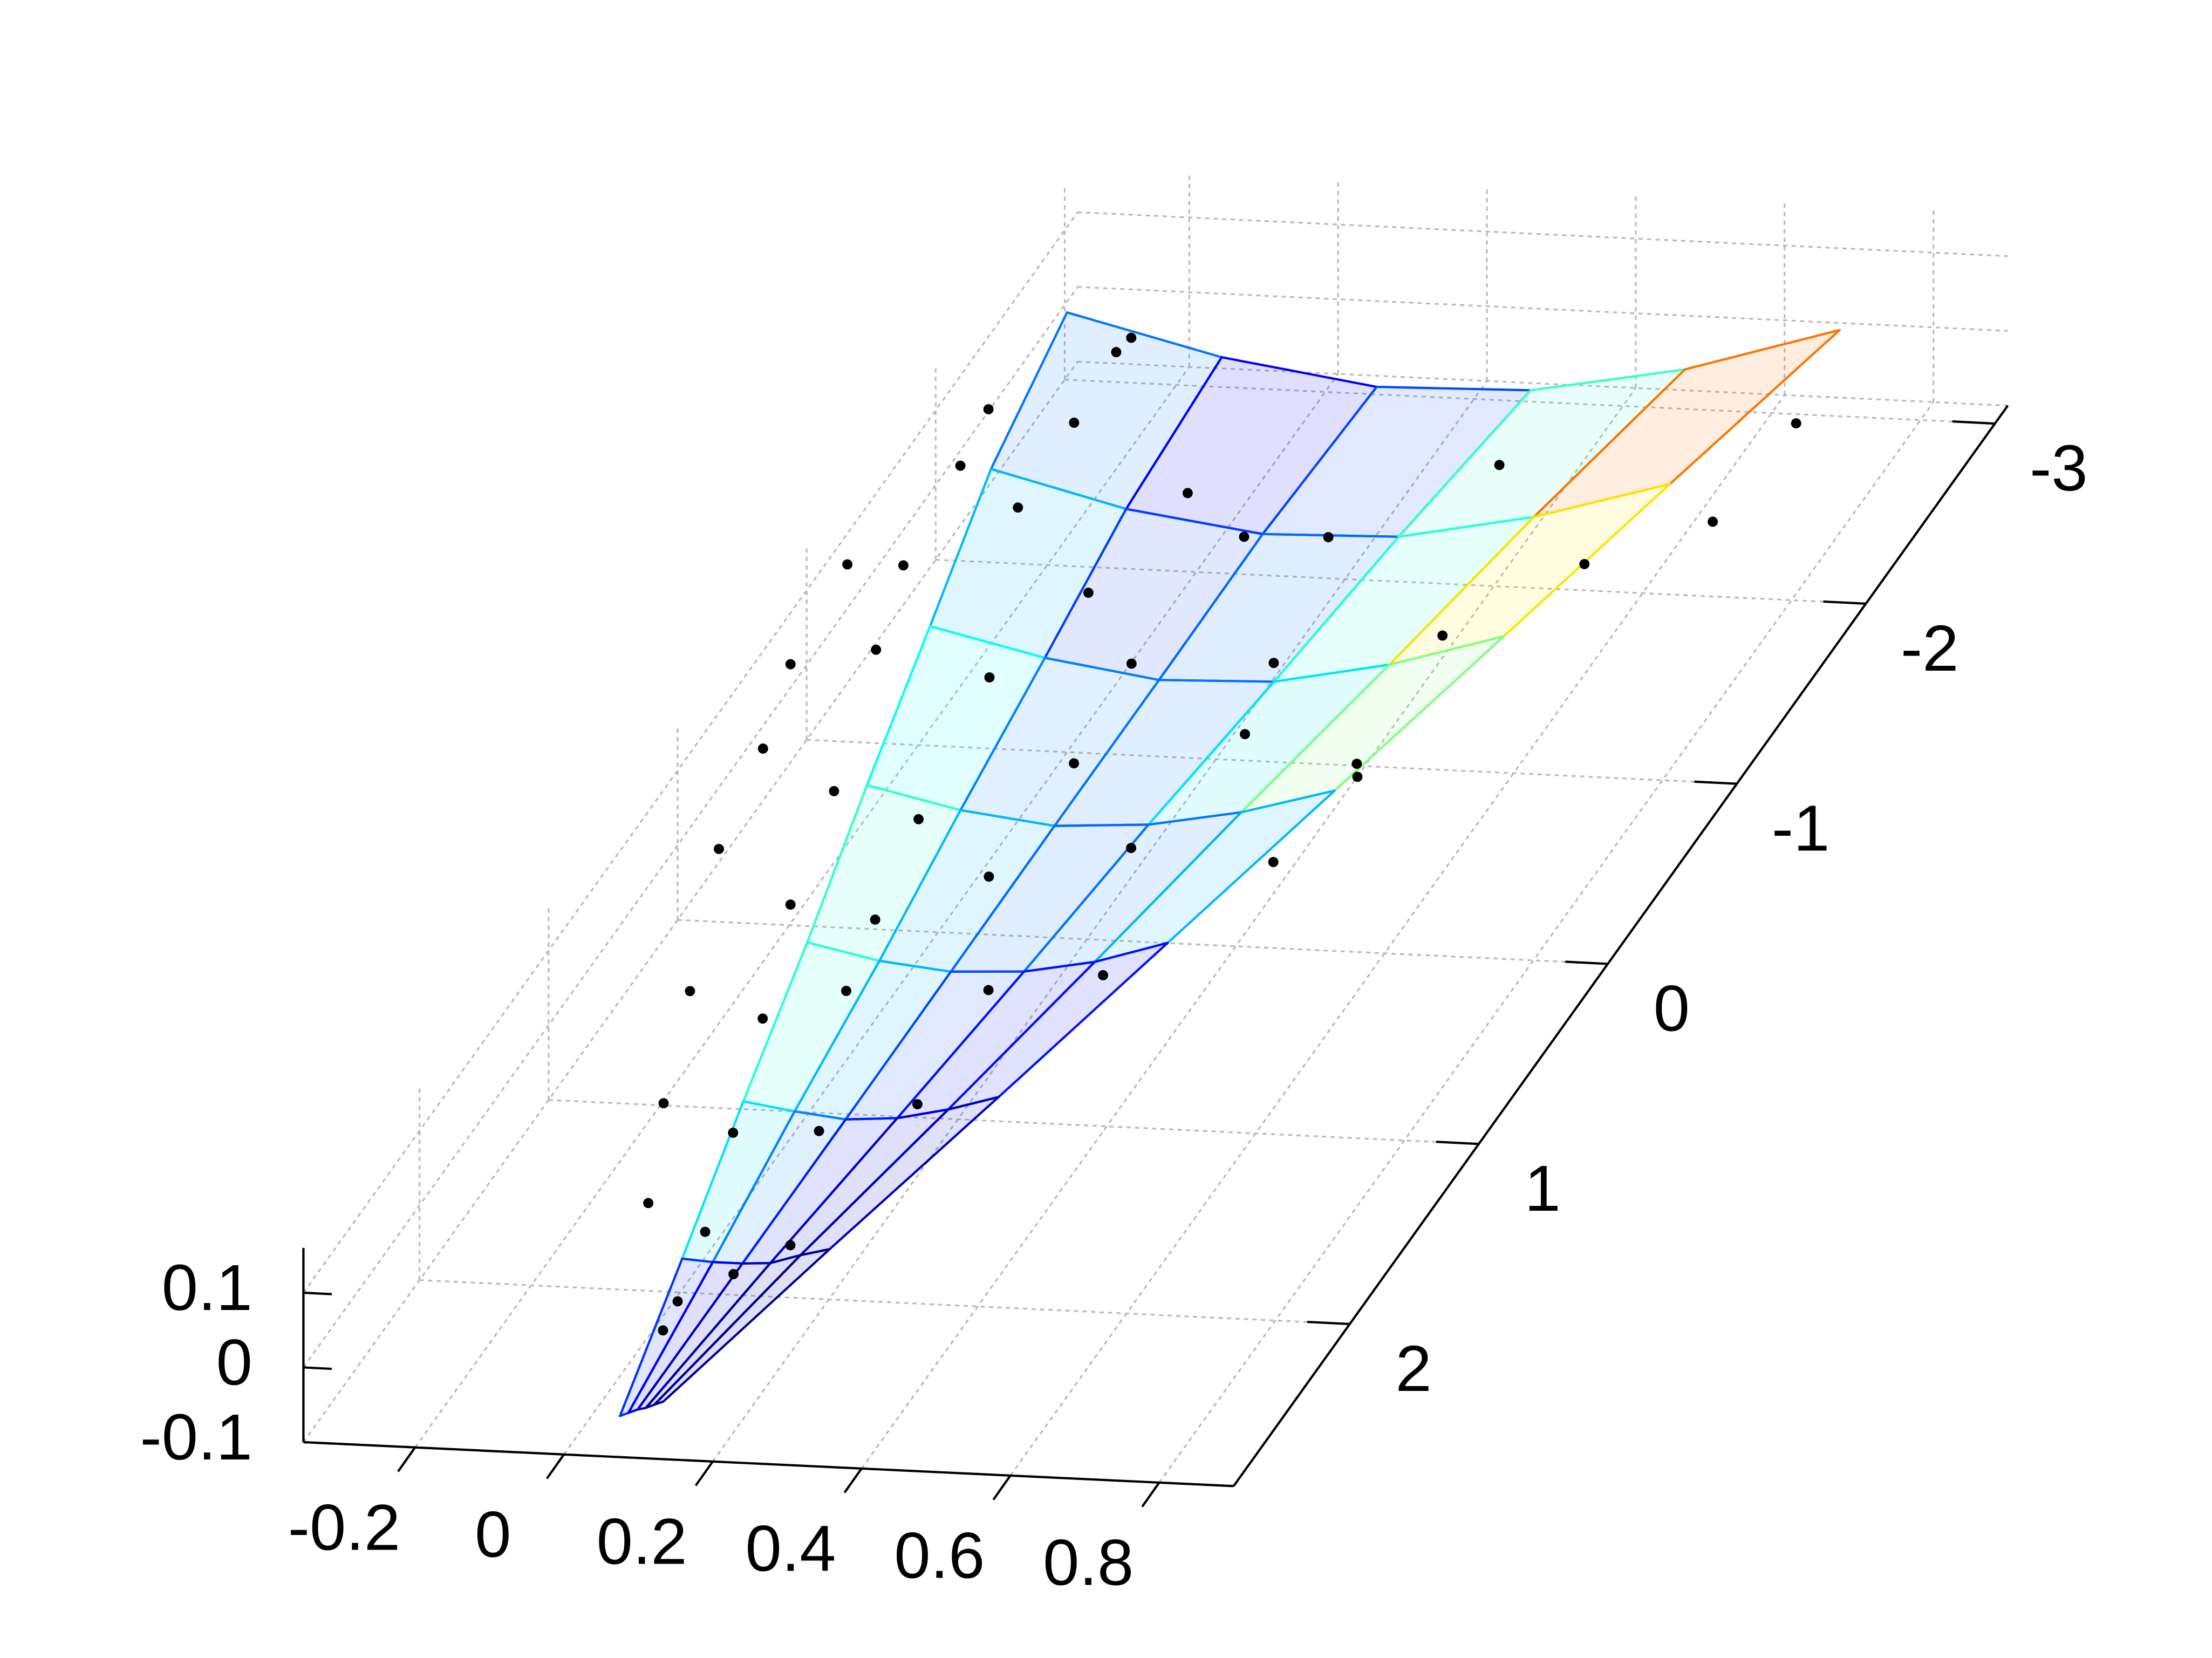  I want to click on x-tick-label: 0.2, so click(642, 1541).